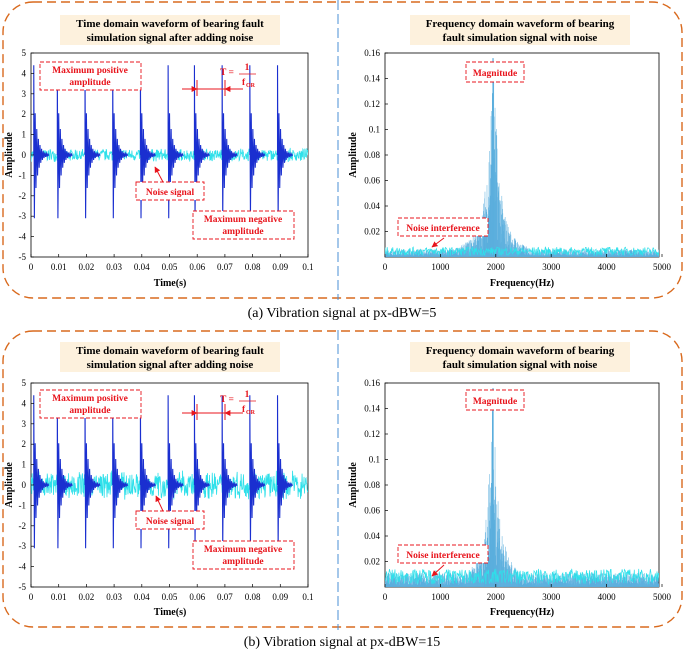 Image resolution: width=685 pixels, height=653 pixels. What do you see at coordinates (24, 383) in the screenshot?
I see `b-time-ytick-label: 5` at bounding box center [24, 383].